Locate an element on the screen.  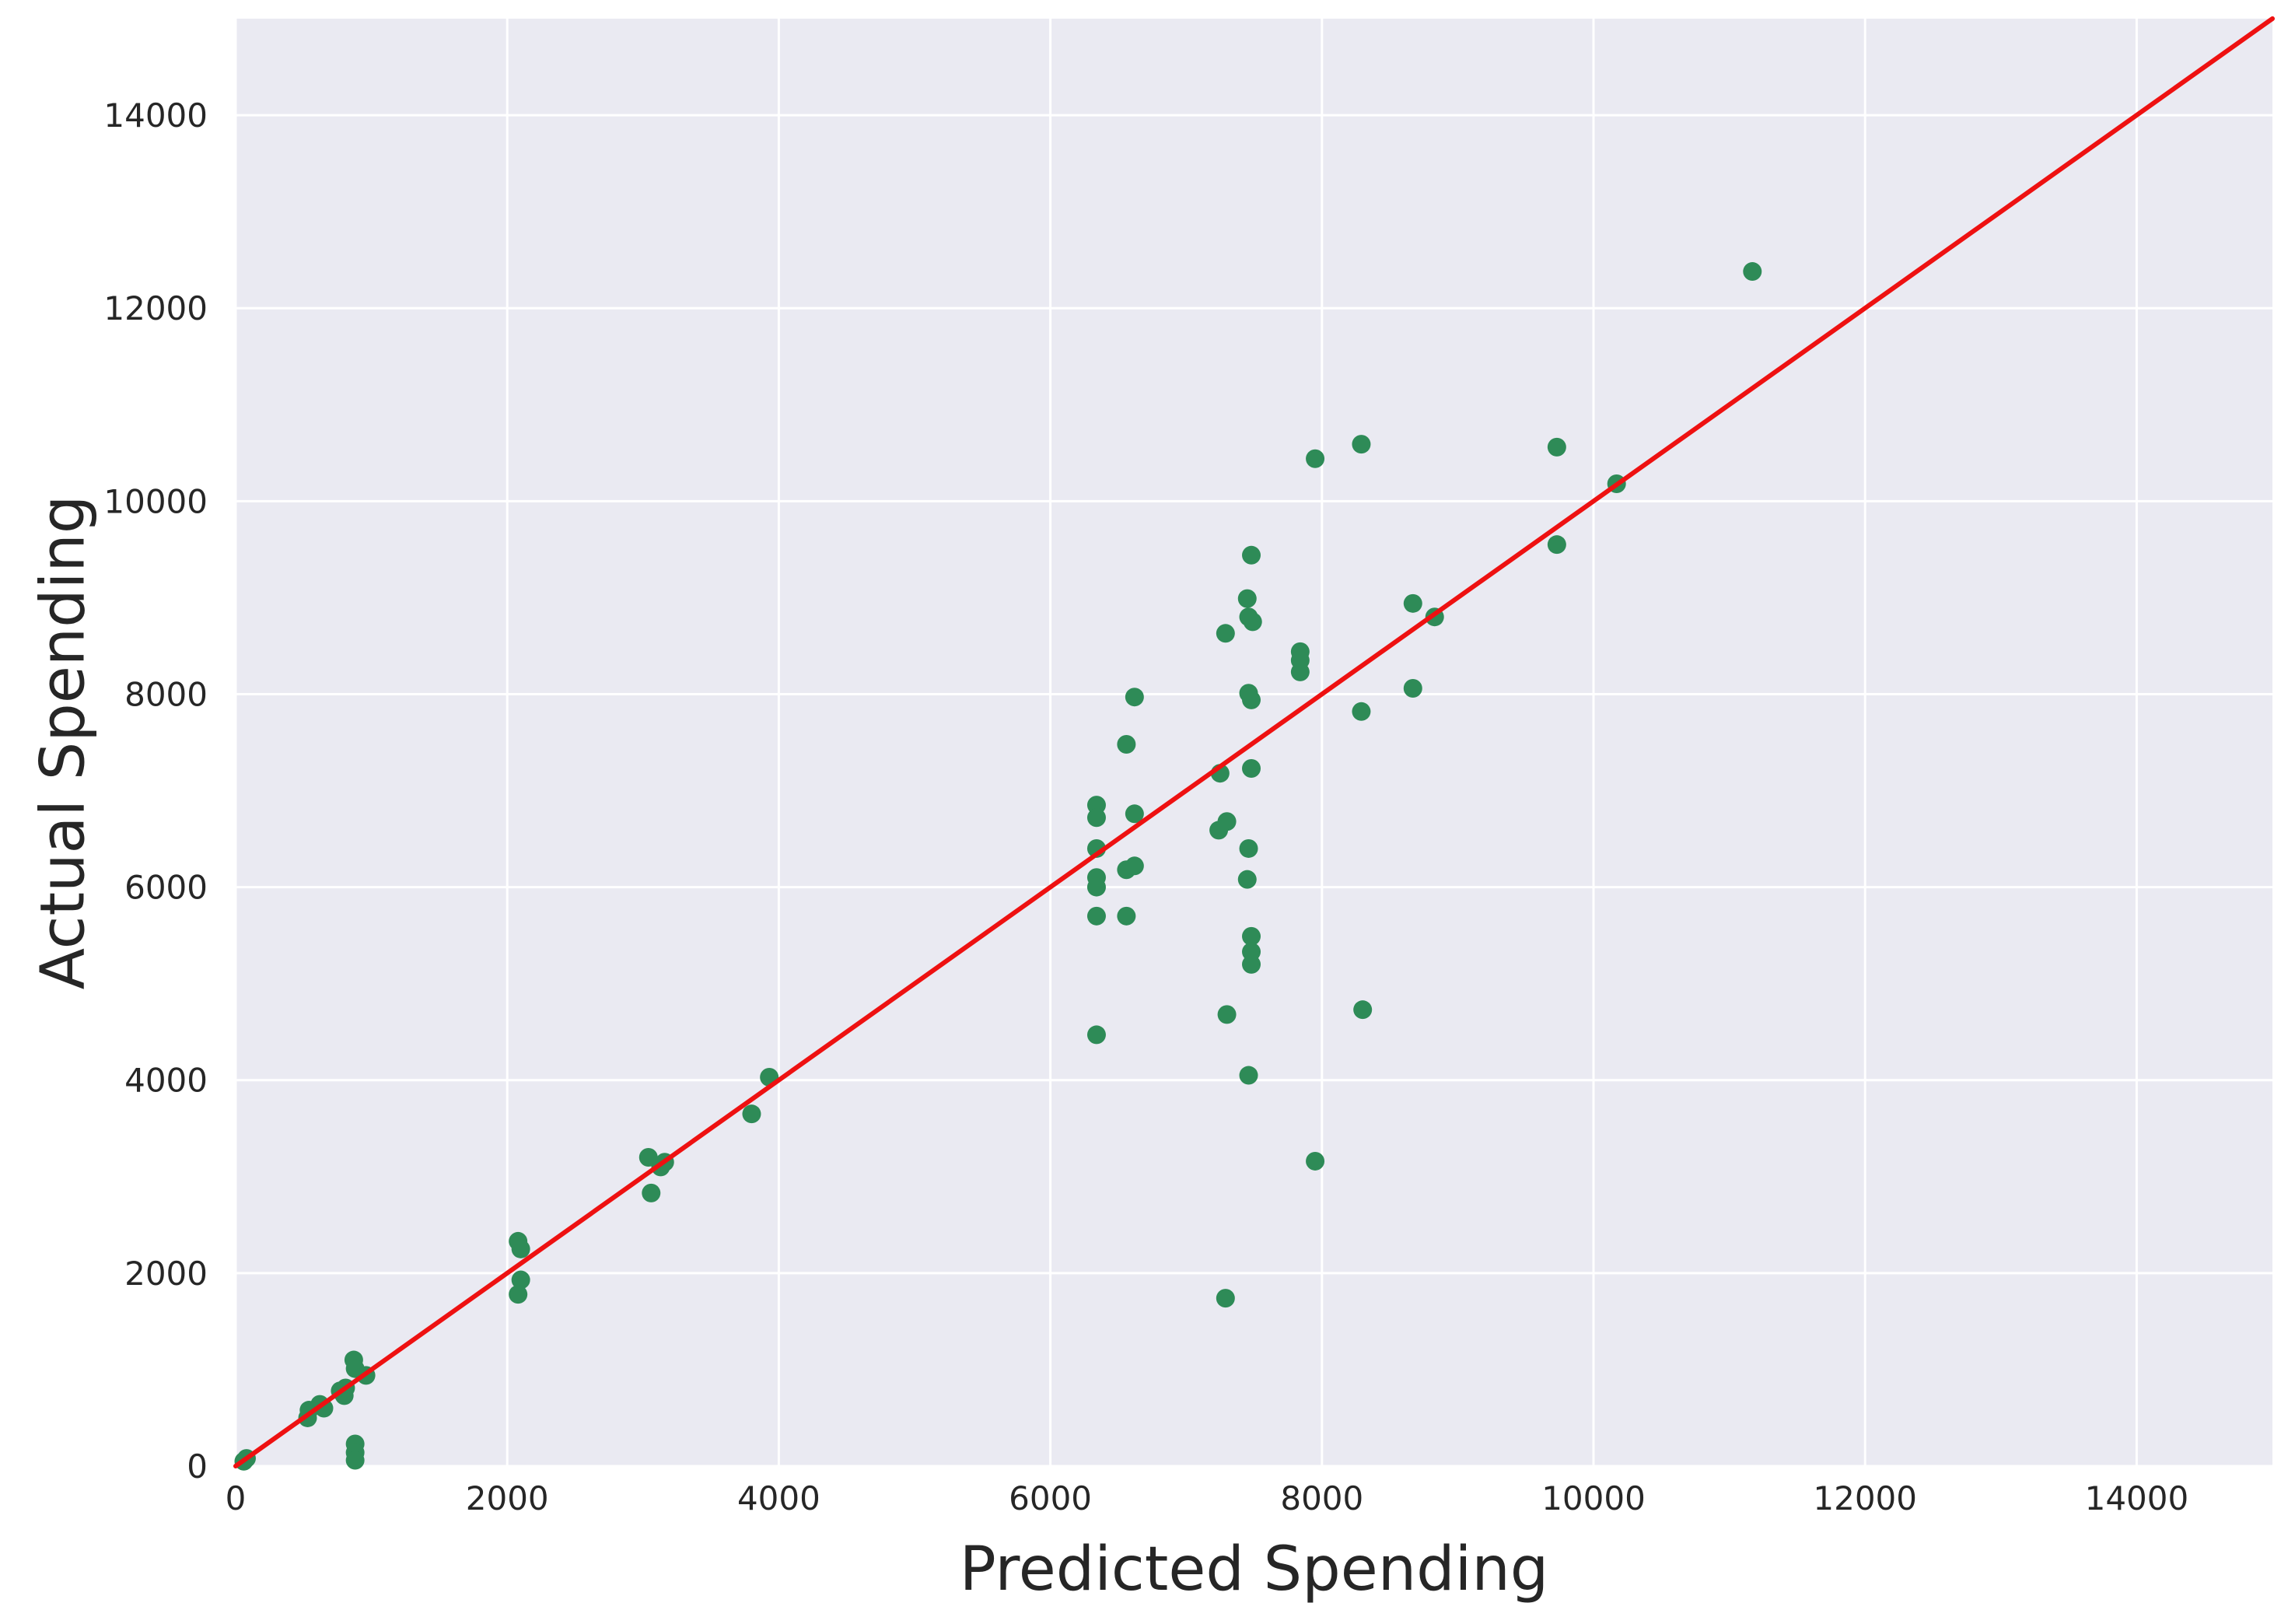
x-tick-label: 4000 is located at coordinates (778, 1498).